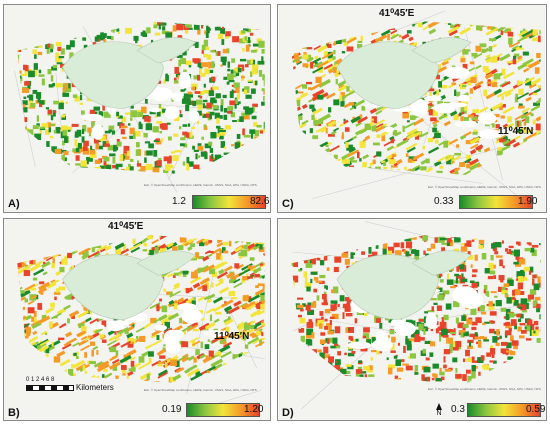 This screenshot has height=424, width=550. I want to click on legend-max: 82.6, so click(260, 201).